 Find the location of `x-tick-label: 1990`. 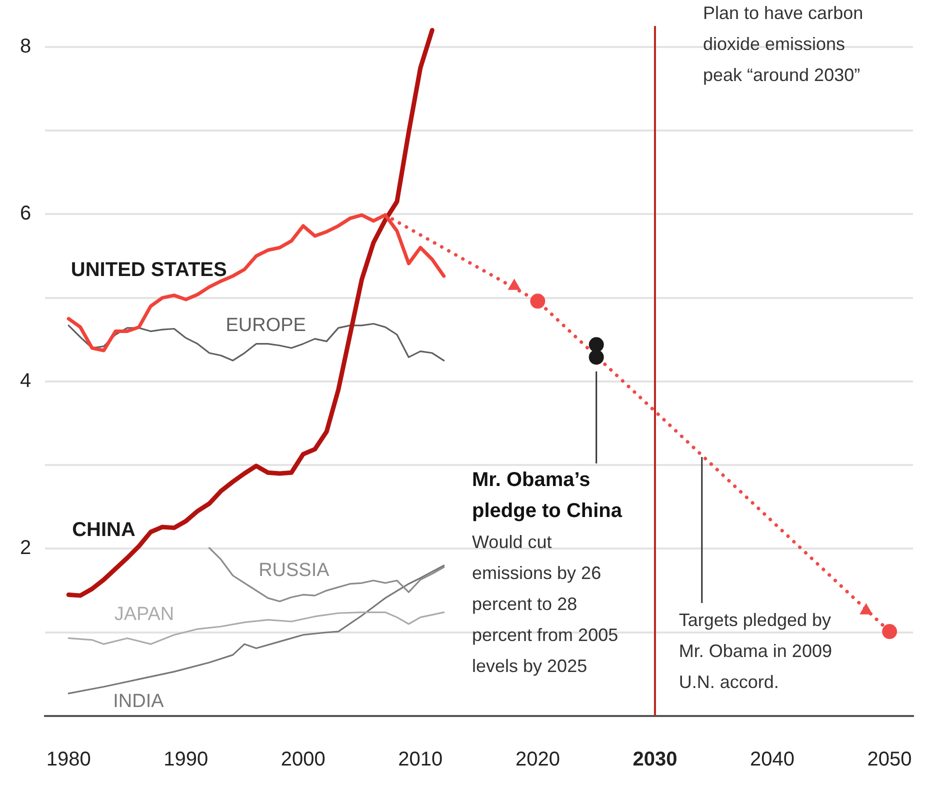

x-tick-label: 1990 is located at coordinates (186, 759).